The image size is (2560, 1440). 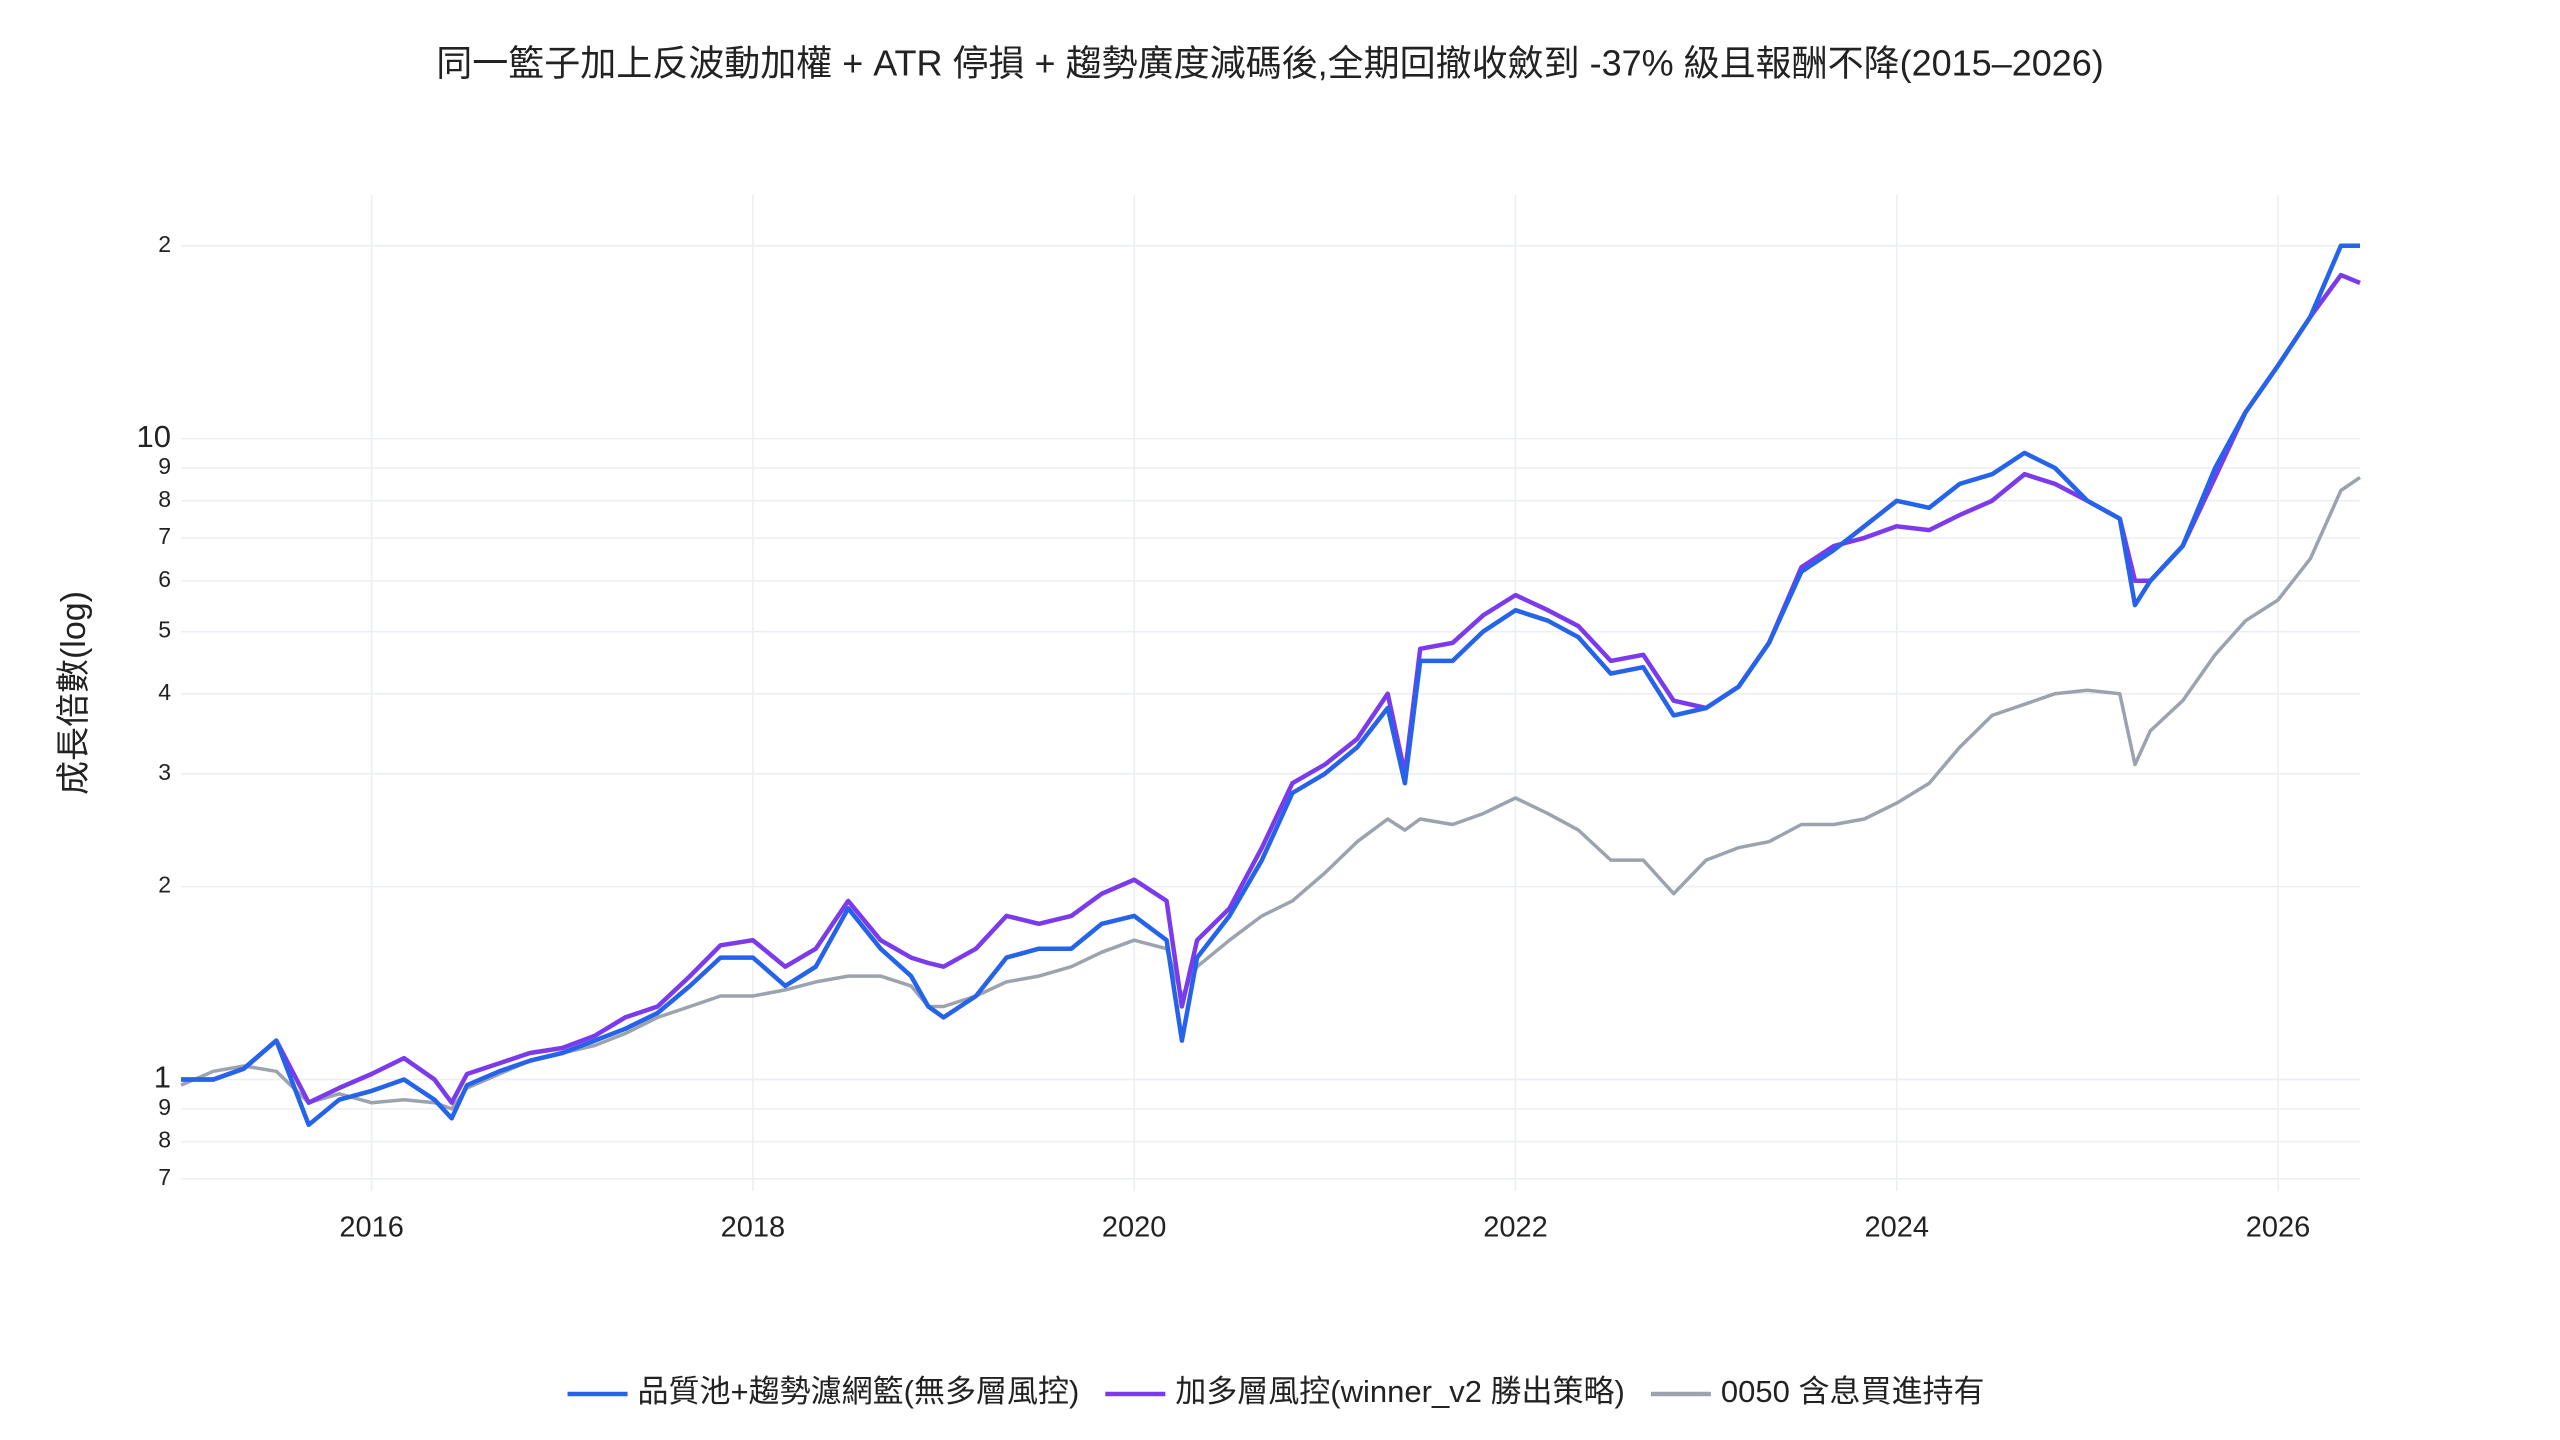 I want to click on y-axis-label: 成長倍數(log), so click(x=74, y=693).